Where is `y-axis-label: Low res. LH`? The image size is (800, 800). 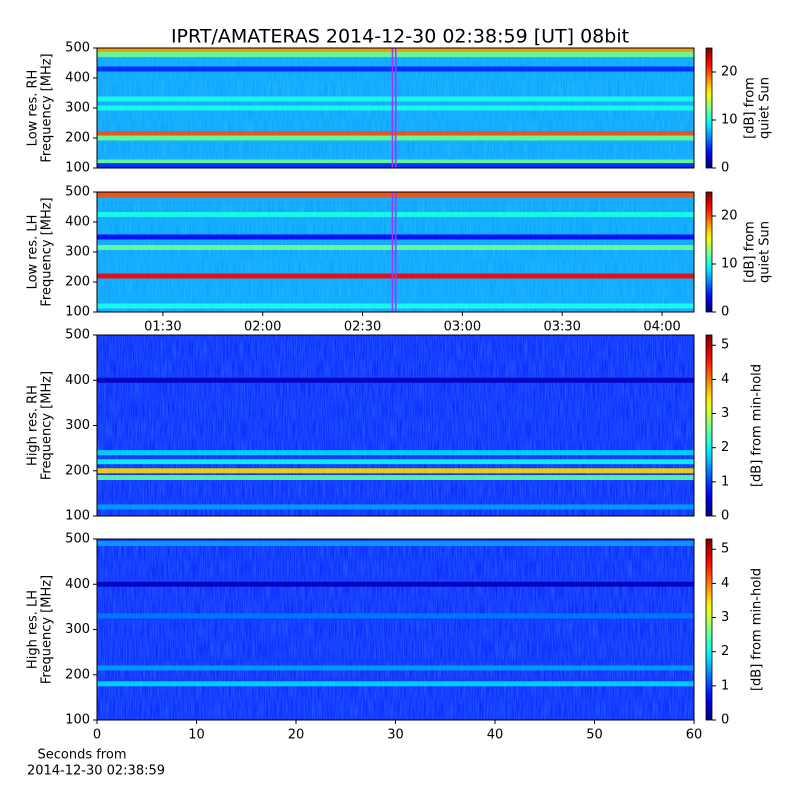
y-axis-label: Low res. LH is located at coordinates (33, 252).